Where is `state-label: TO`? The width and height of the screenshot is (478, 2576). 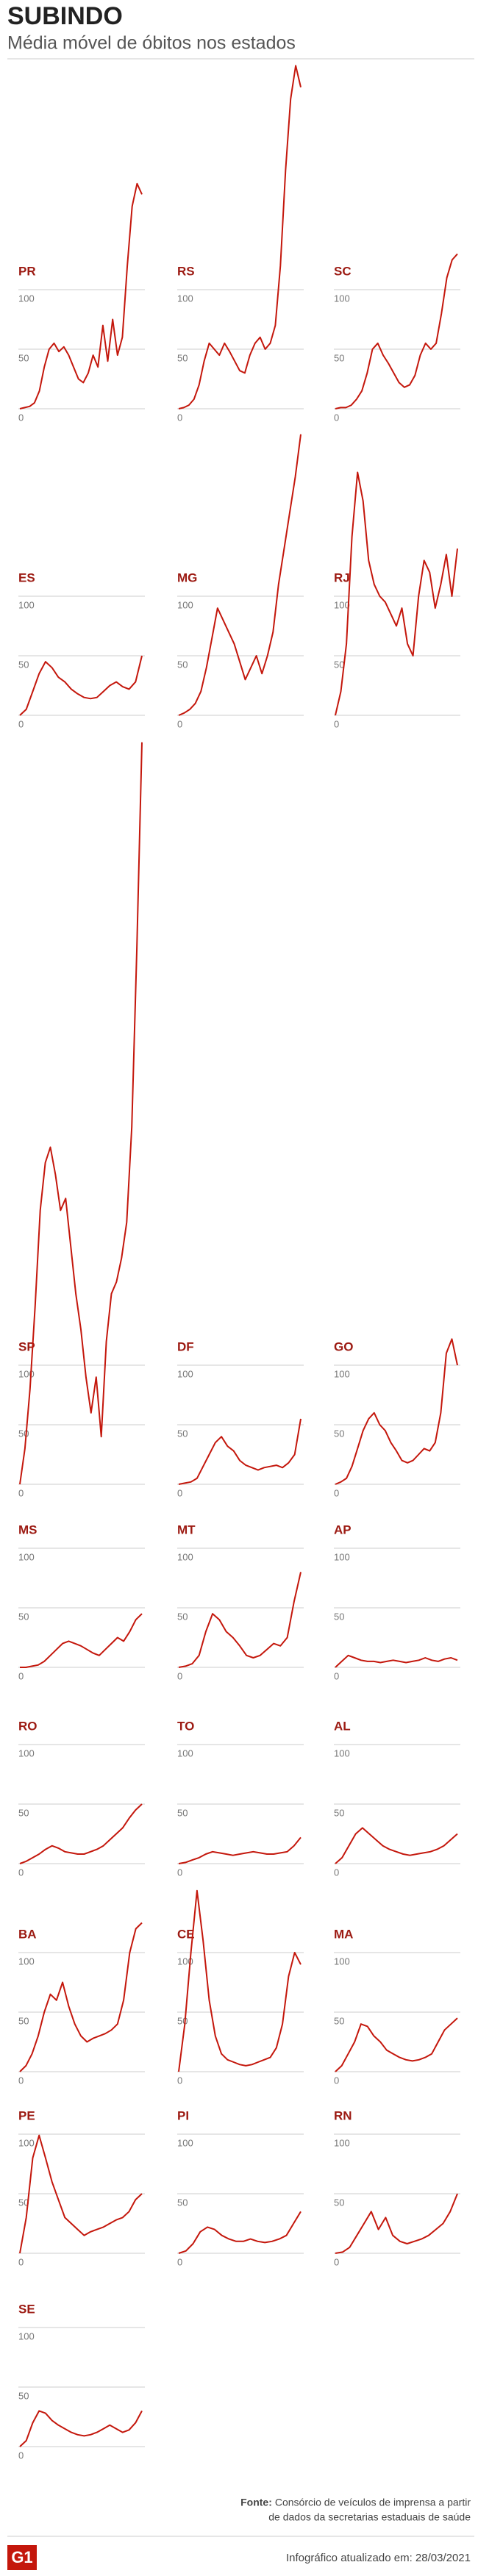 state-label: TO is located at coordinates (185, 1726).